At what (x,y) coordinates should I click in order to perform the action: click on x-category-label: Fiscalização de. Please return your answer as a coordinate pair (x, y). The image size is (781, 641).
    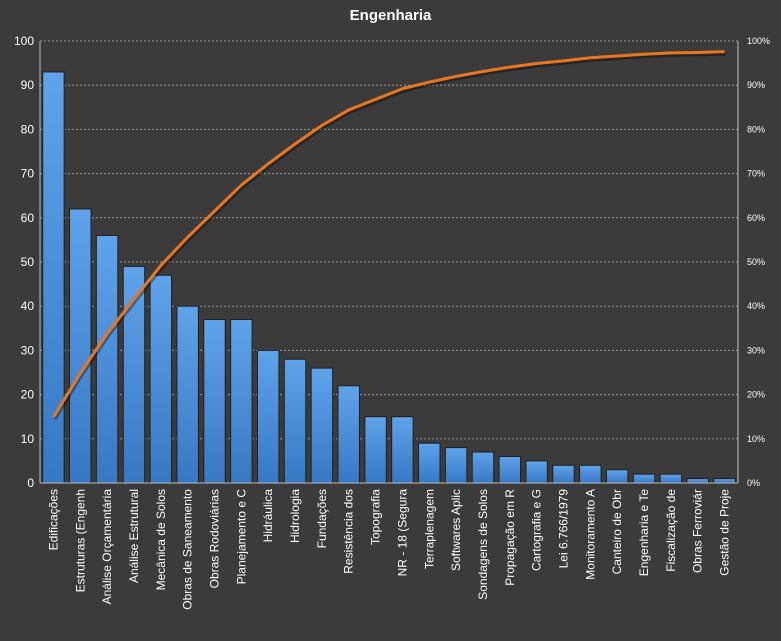
    Looking at the image, I should click on (671, 530).